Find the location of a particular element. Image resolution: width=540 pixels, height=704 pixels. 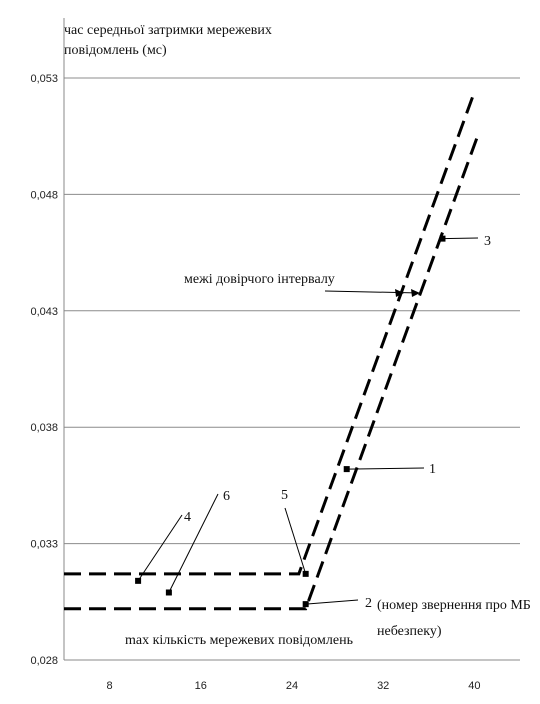

confidence-interval-label: межі довірчого інтервалу is located at coordinates (259, 279).